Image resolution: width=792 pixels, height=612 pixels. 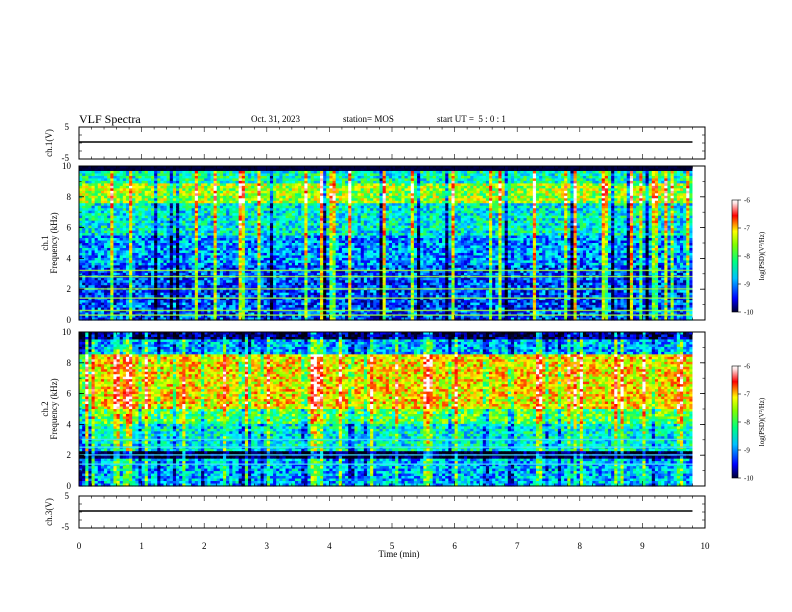 What do you see at coordinates (454, 546) in the screenshot?
I see `x-tick-label: 6` at bounding box center [454, 546].